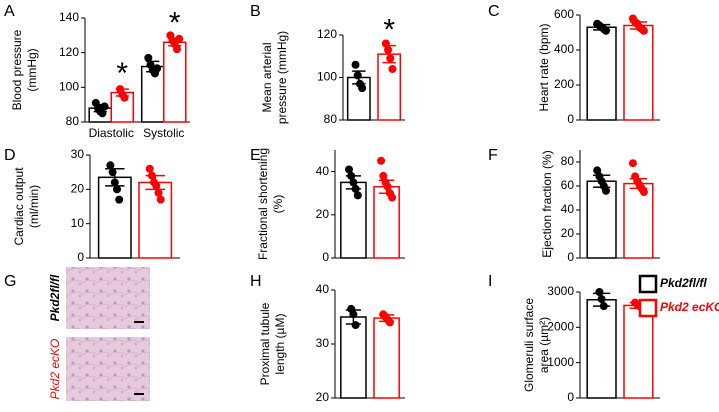  I want to click on y-axis-label: (mmHg), so click(32, 69).